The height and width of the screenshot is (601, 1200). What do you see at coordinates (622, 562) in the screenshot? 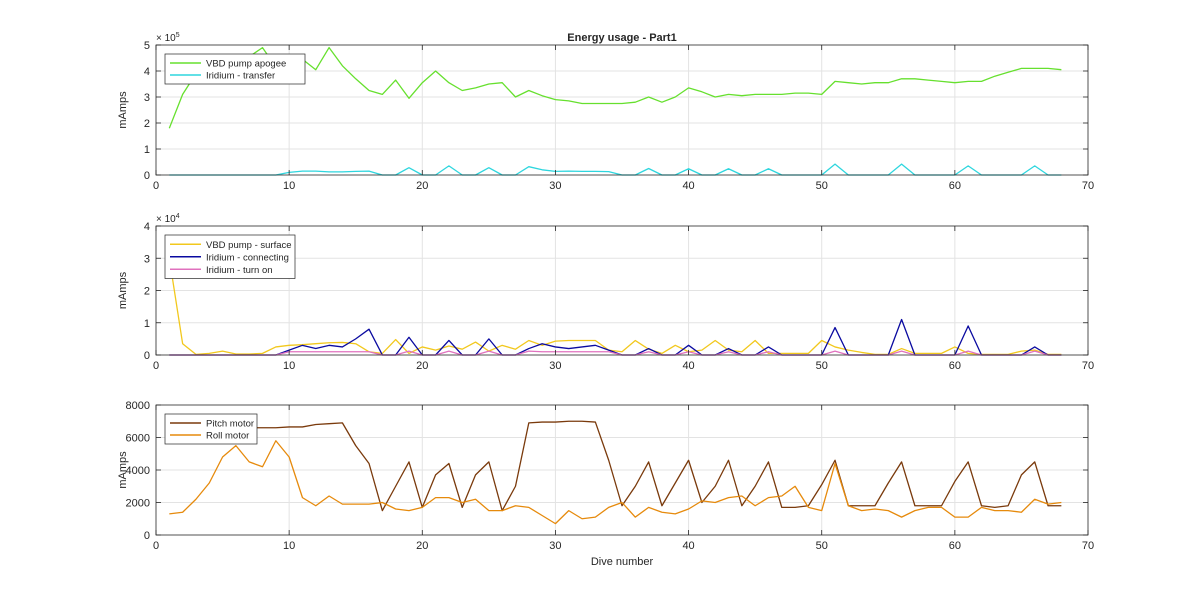
I see `x-axis-label: Dive number` at bounding box center [622, 562].